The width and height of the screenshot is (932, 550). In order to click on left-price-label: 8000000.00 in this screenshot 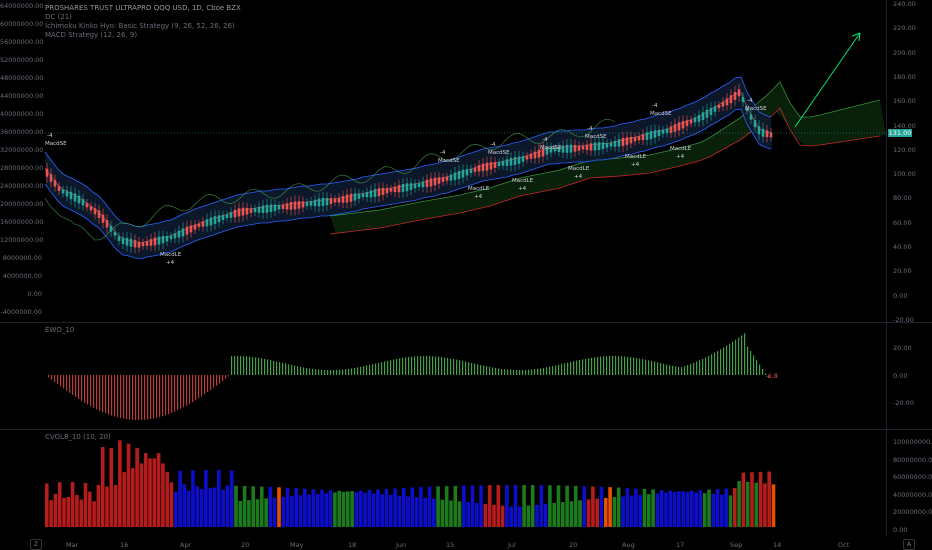, I will do `click(22, 258)`.